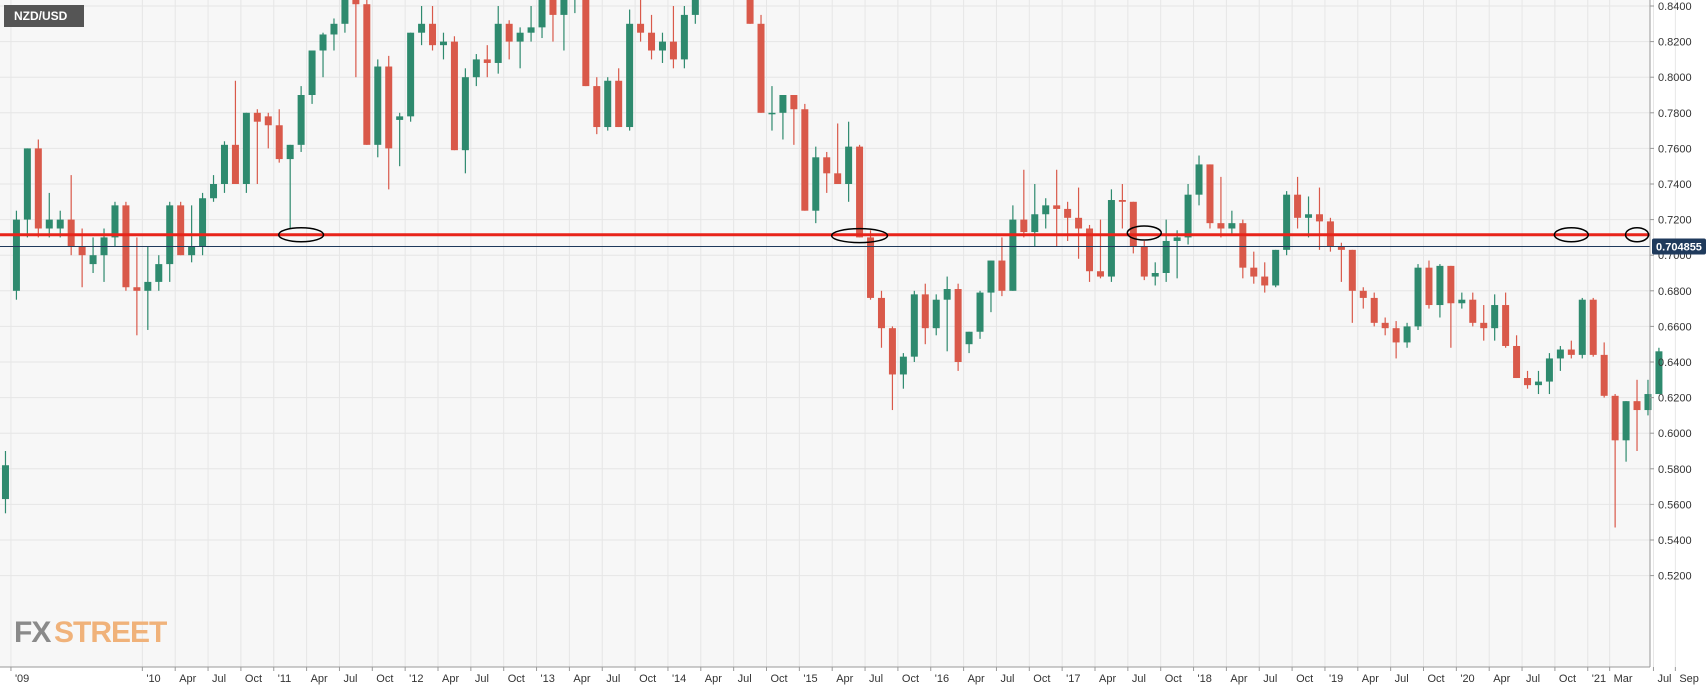 The height and width of the screenshot is (692, 1707). Describe the element at coordinates (301, 234) in the screenshot. I see `highlight-ellipse` at that location.